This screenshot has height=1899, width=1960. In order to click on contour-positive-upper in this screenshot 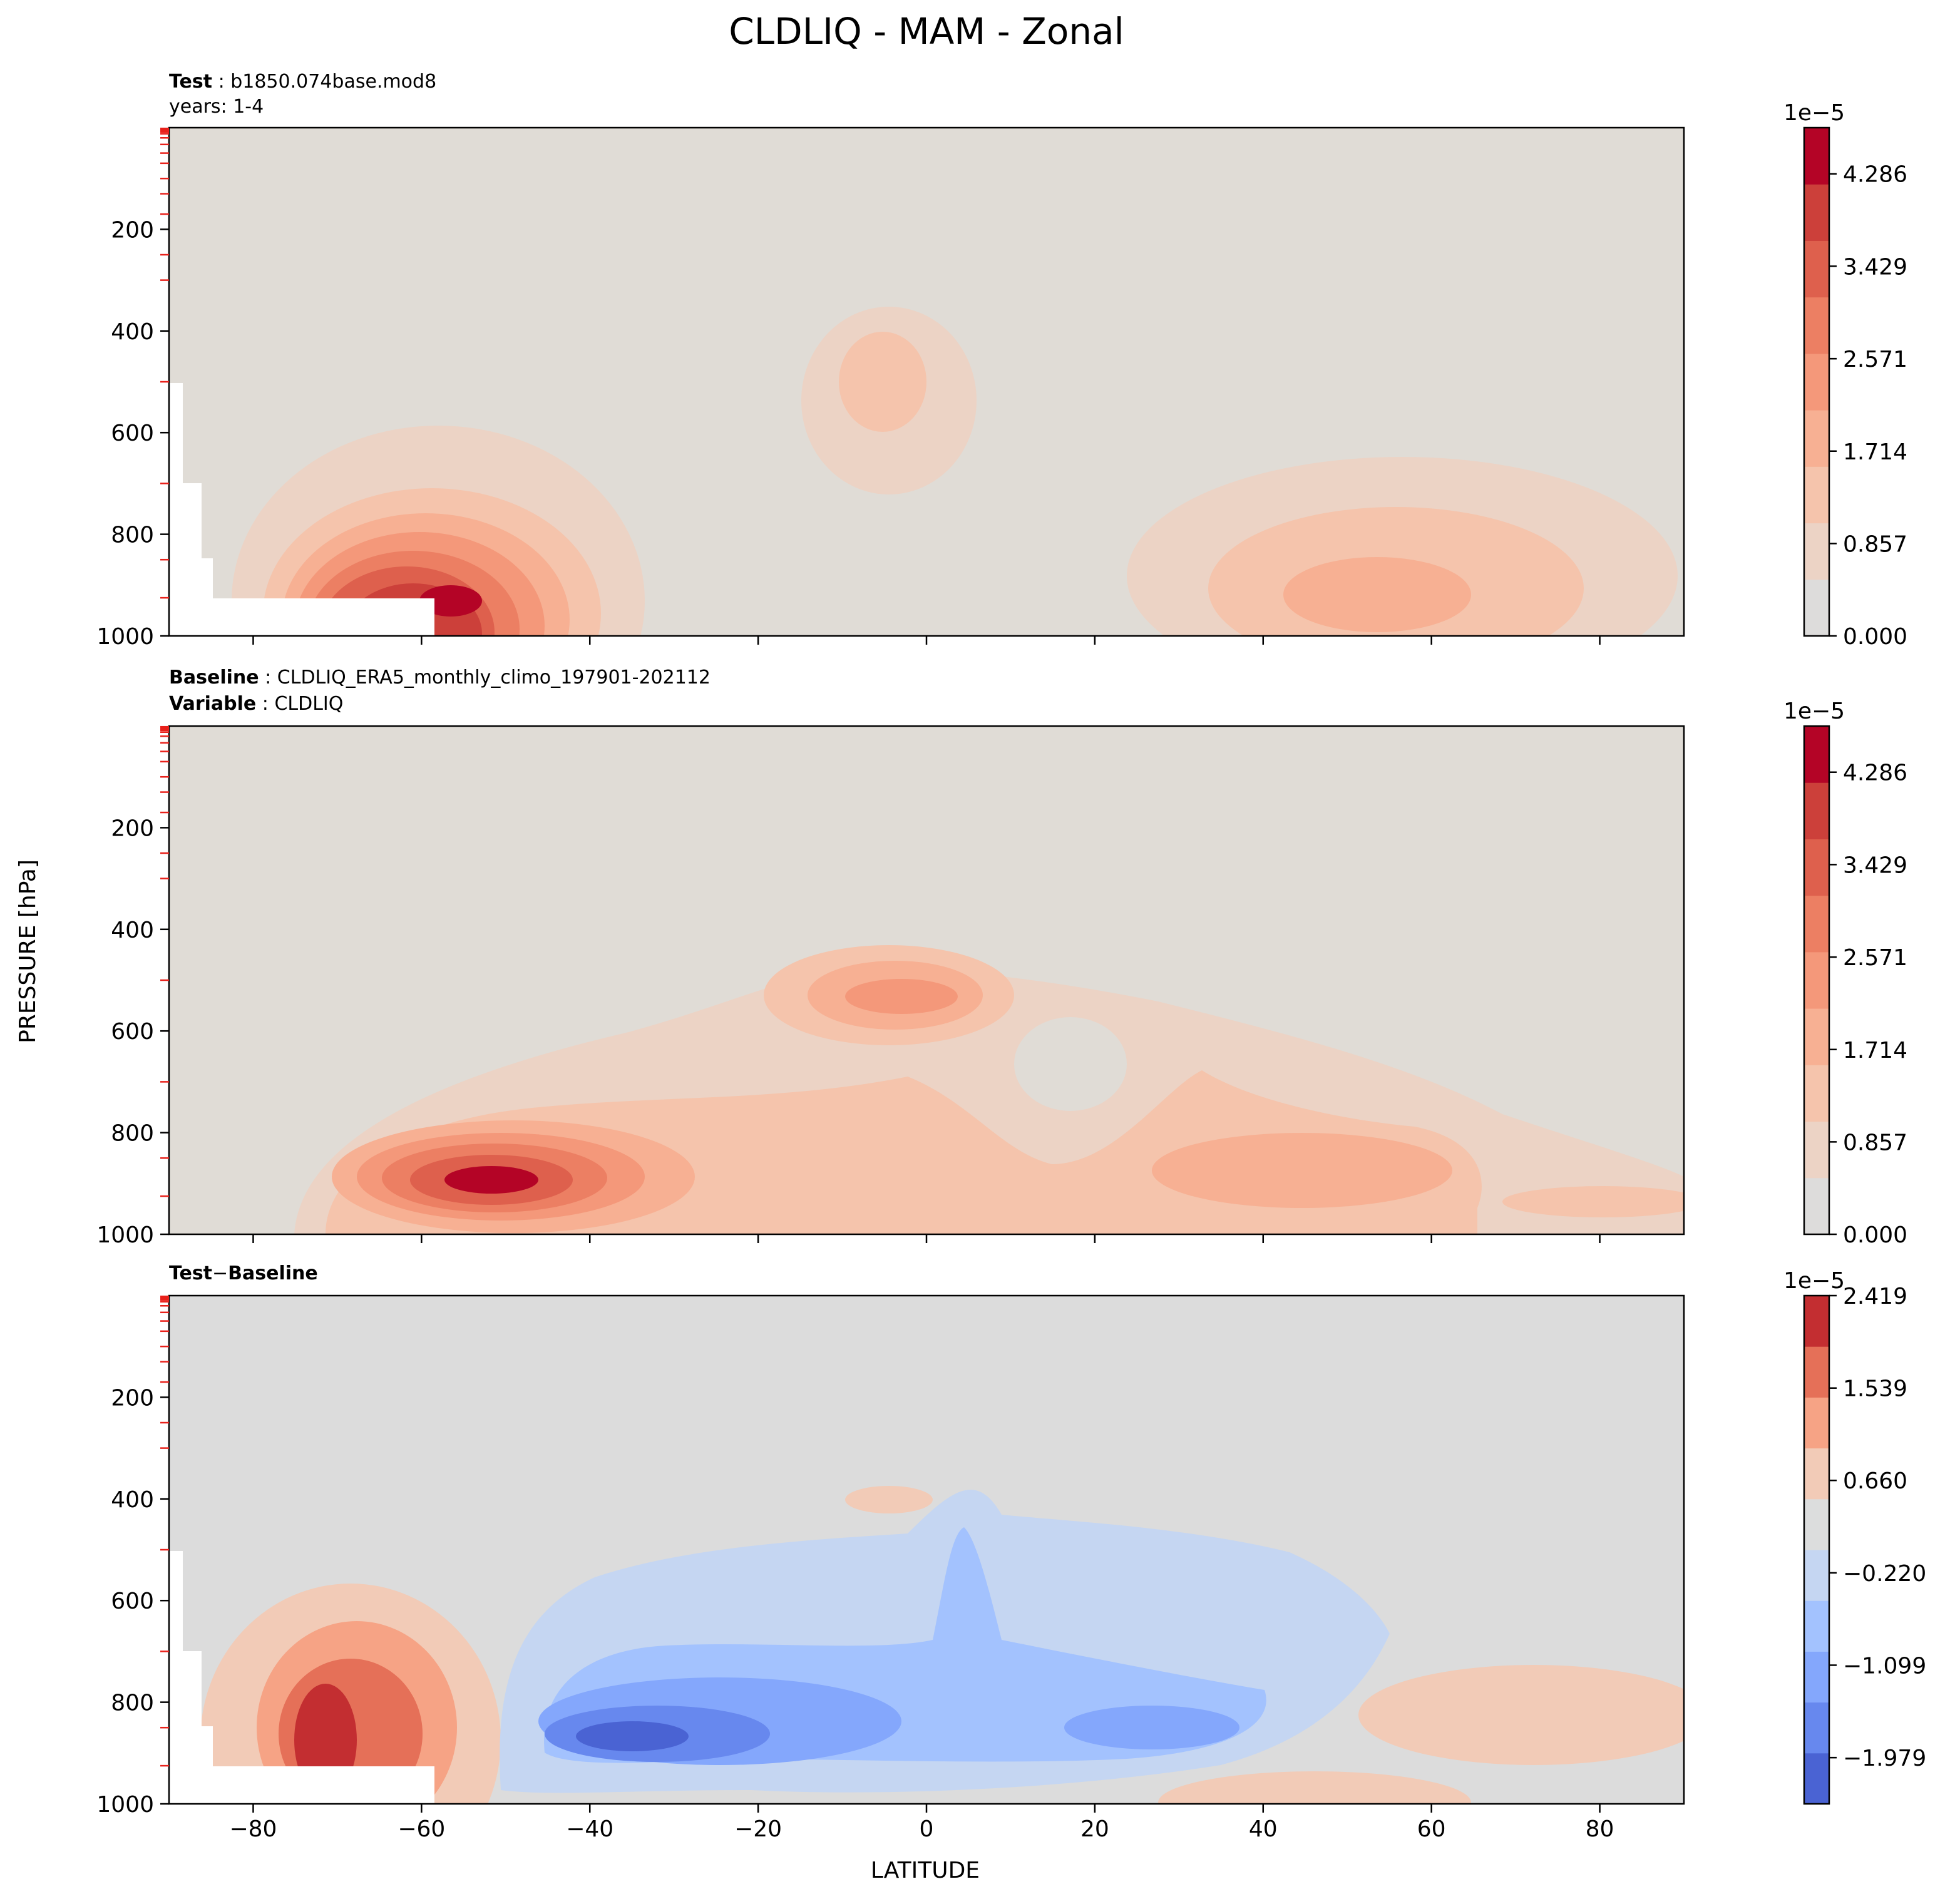, I will do `click(889, 1499)`.